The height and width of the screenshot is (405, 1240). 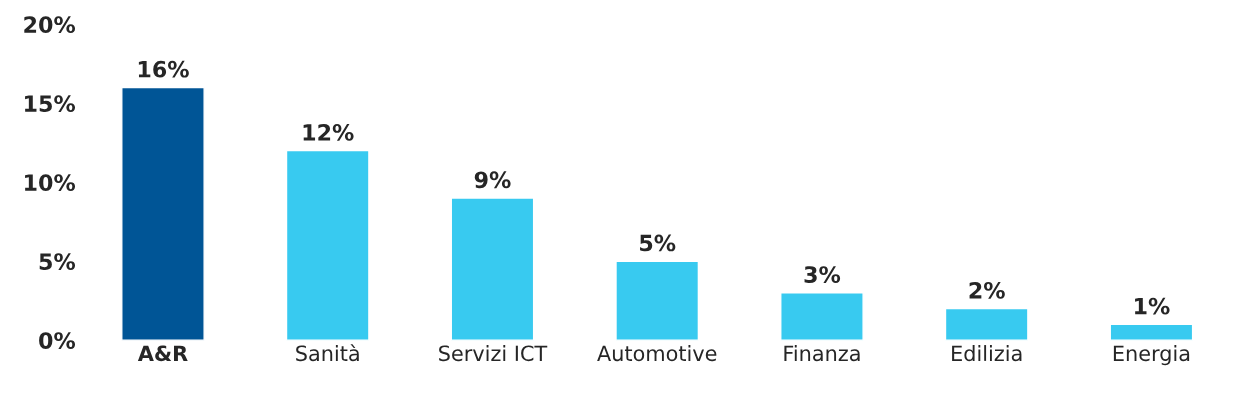 What do you see at coordinates (492, 180) in the screenshot?
I see `data-label: 9%` at bounding box center [492, 180].